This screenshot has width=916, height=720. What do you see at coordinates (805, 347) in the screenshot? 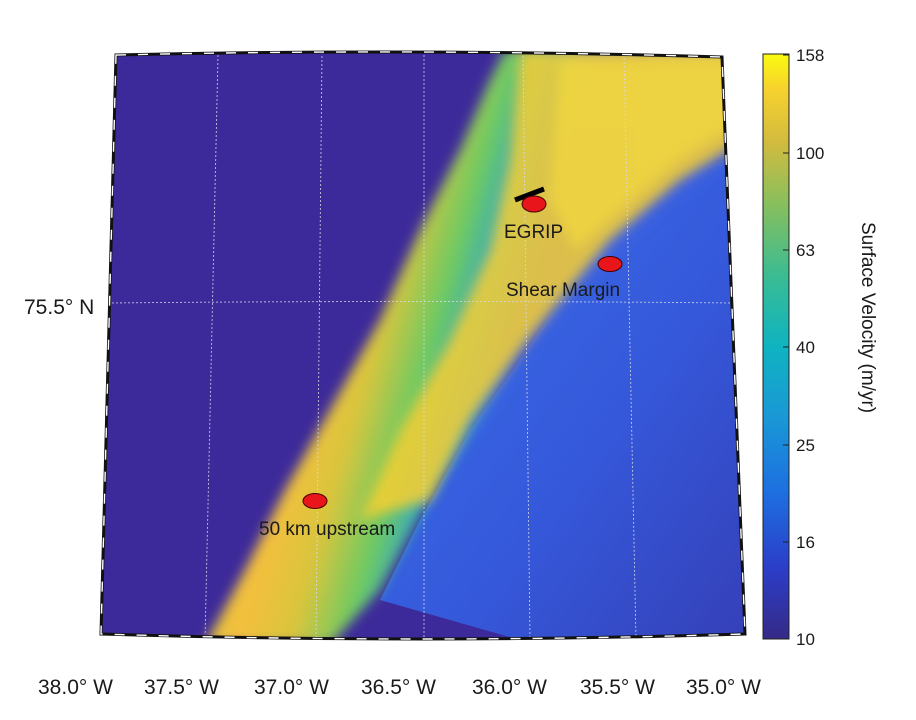
I see `colorbar-tick-40: 40` at bounding box center [805, 347].